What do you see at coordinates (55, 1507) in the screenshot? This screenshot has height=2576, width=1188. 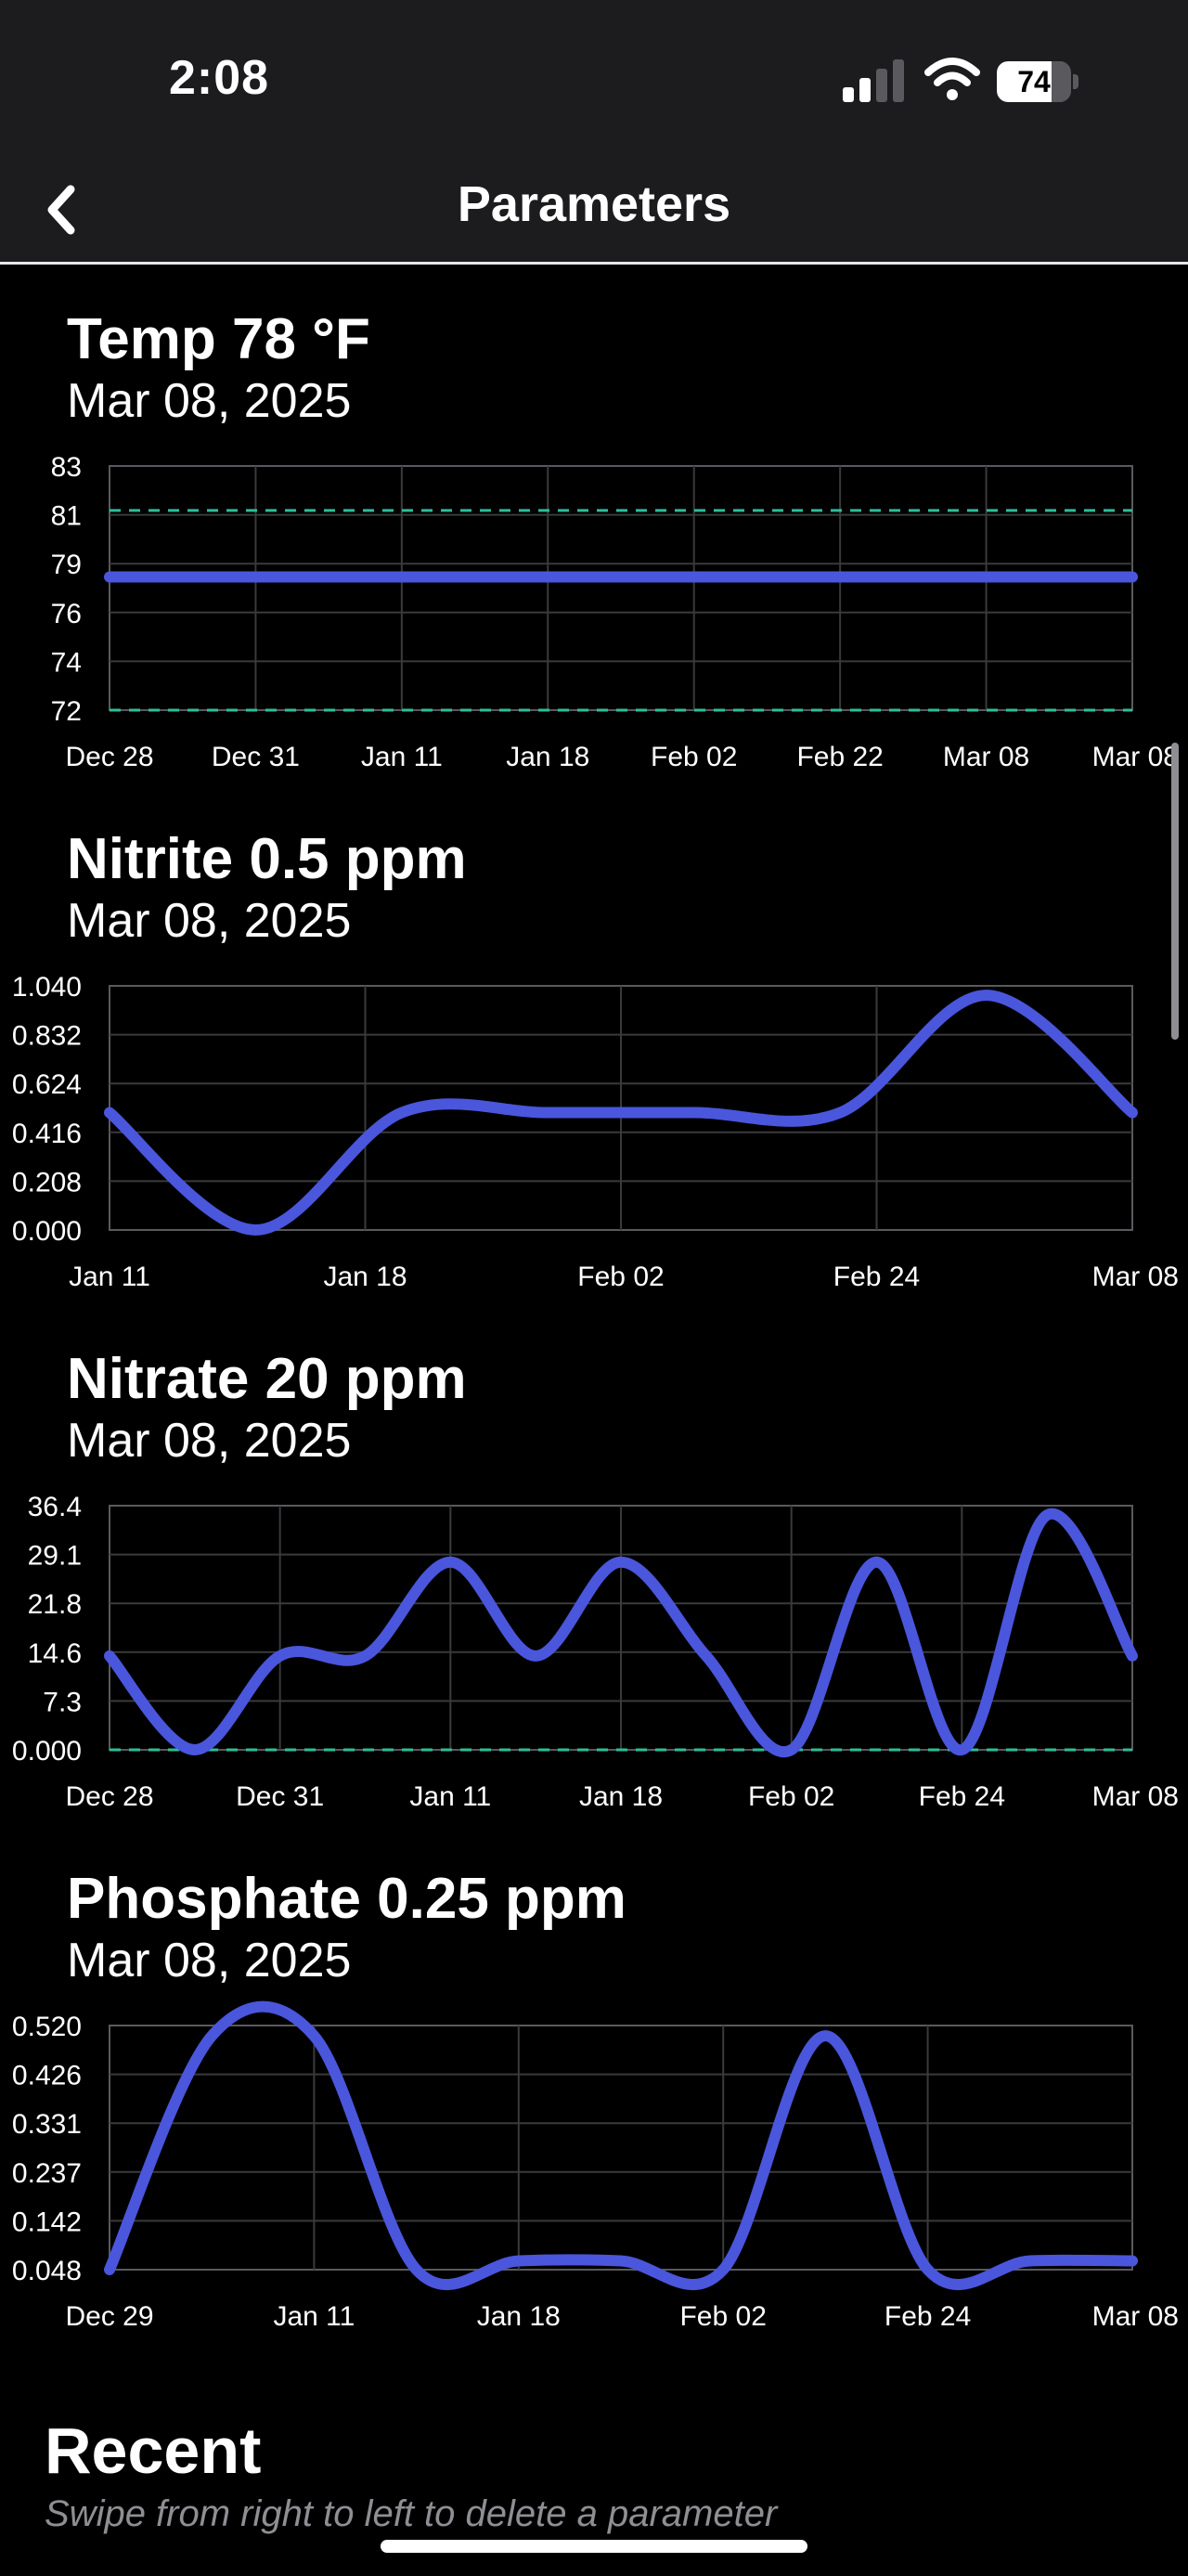 I see `y-tick-label: 36.4` at bounding box center [55, 1507].